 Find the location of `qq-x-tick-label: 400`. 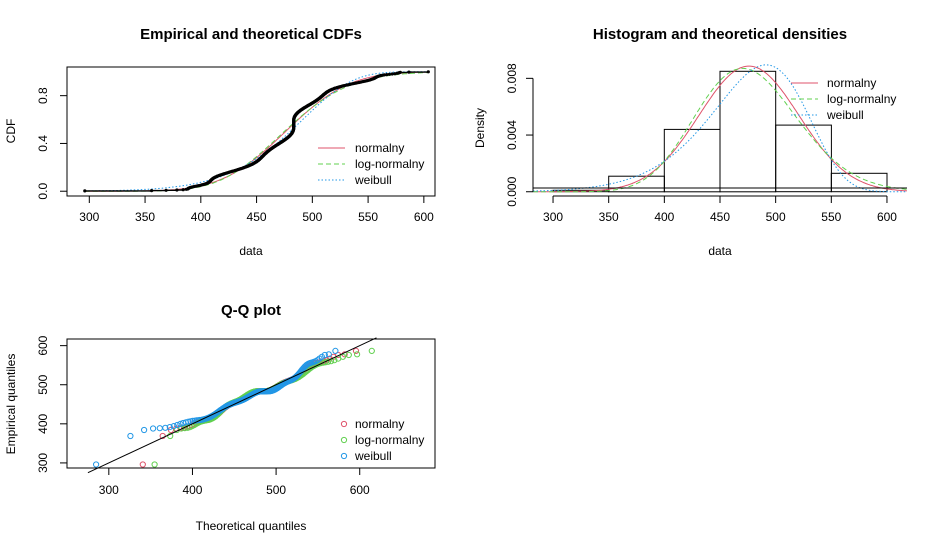

qq-x-tick-label: 400 is located at coordinates (192, 490).